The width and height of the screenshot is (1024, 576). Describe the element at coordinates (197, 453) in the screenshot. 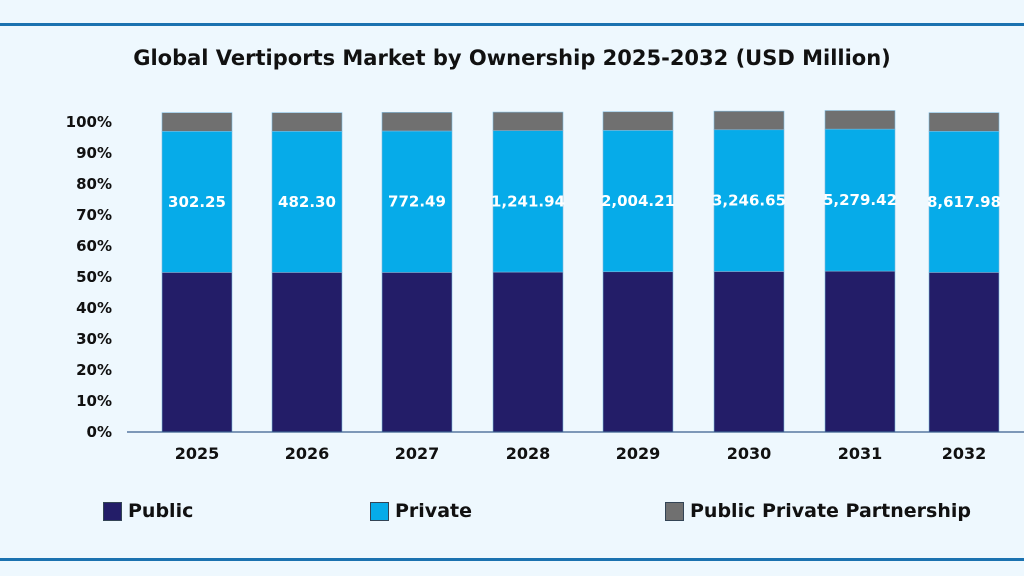

I see `x-tick-label: 2025` at that location.